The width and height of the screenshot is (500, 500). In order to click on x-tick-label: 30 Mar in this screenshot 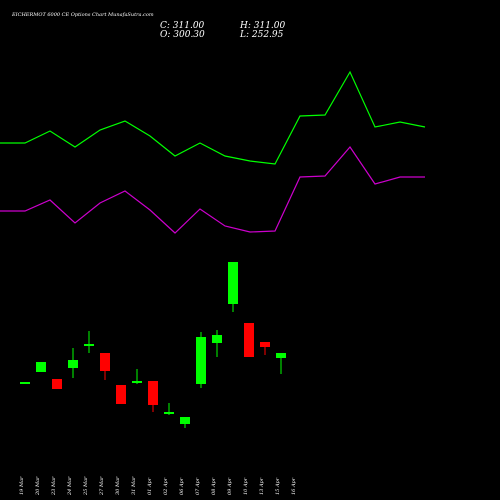, I will do `click(118, 485)`.